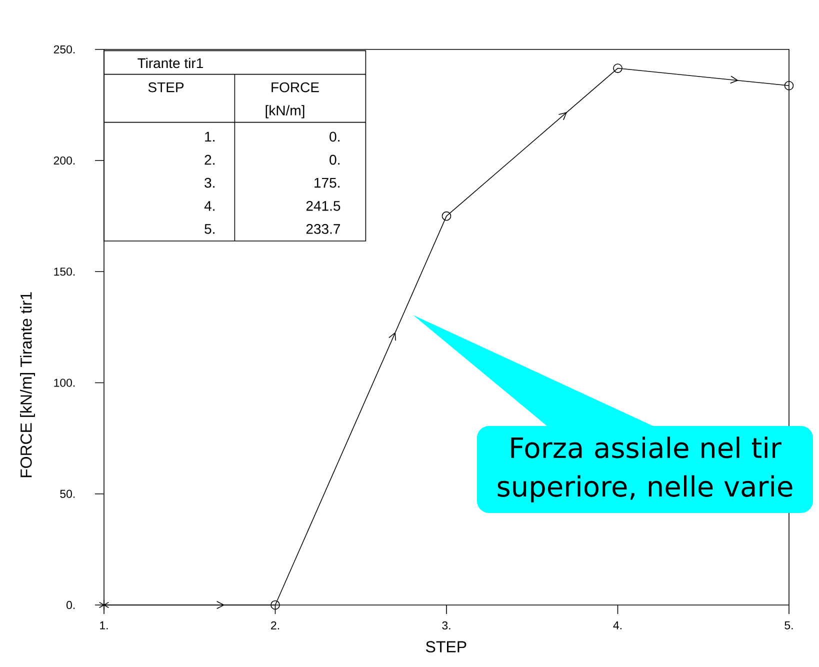 The width and height of the screenshot is (819, 667). Describe the element at coordinates (166, 87) in the screenshot. I see `annotation: STEP` at that location.